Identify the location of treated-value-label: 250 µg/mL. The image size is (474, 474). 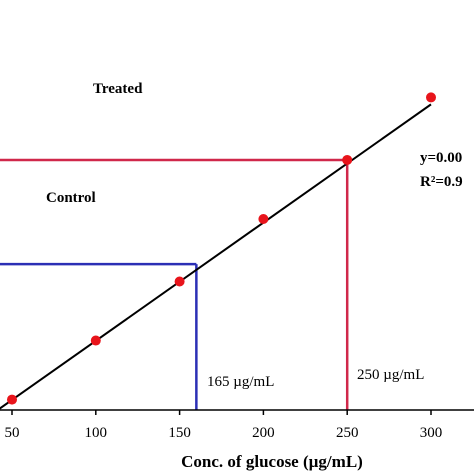
(390, 375).